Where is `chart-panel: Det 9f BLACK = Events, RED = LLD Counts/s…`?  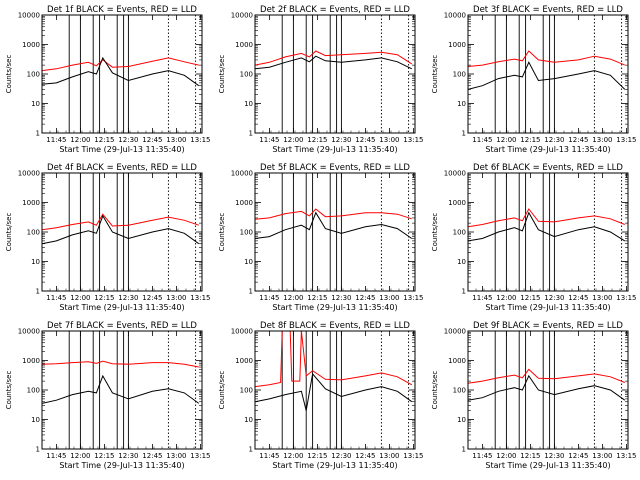
chart-panel: Det 9f BLACK = Events, RED = LLD Counts/s… is located at coordinates (533, 395).